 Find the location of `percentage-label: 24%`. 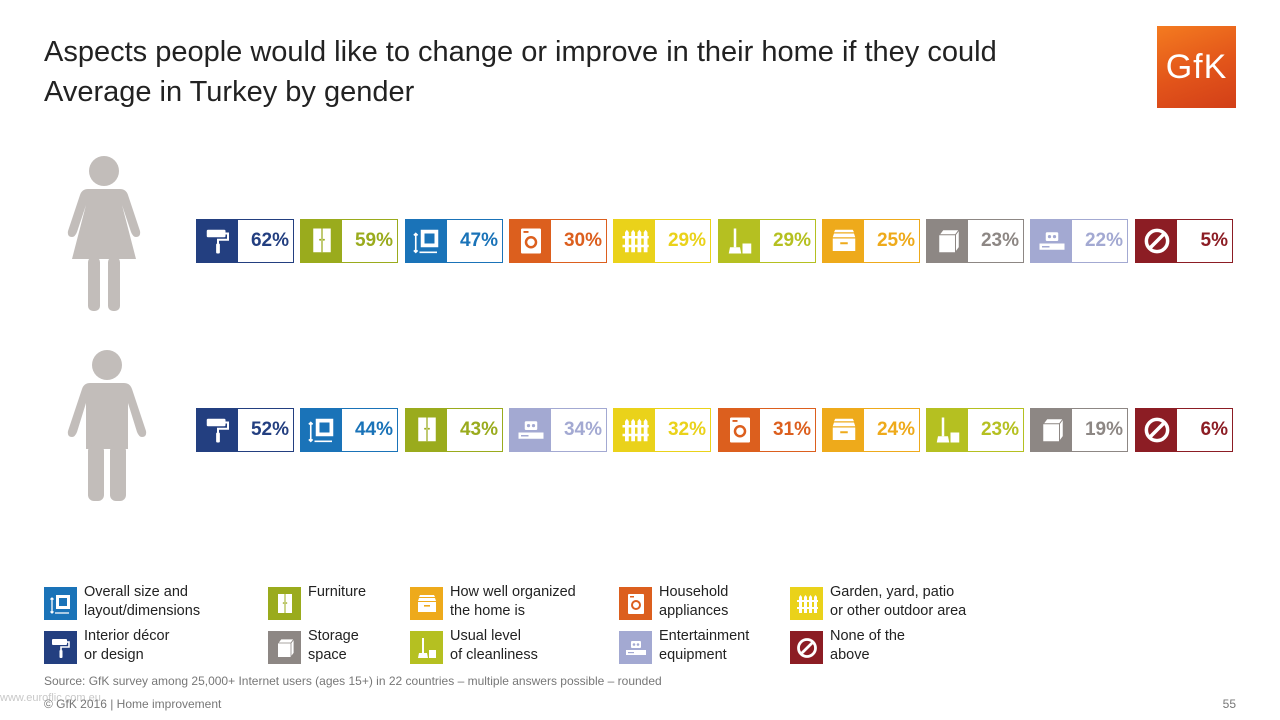

percentage-label: 24% is located at coordinates (895, 429).